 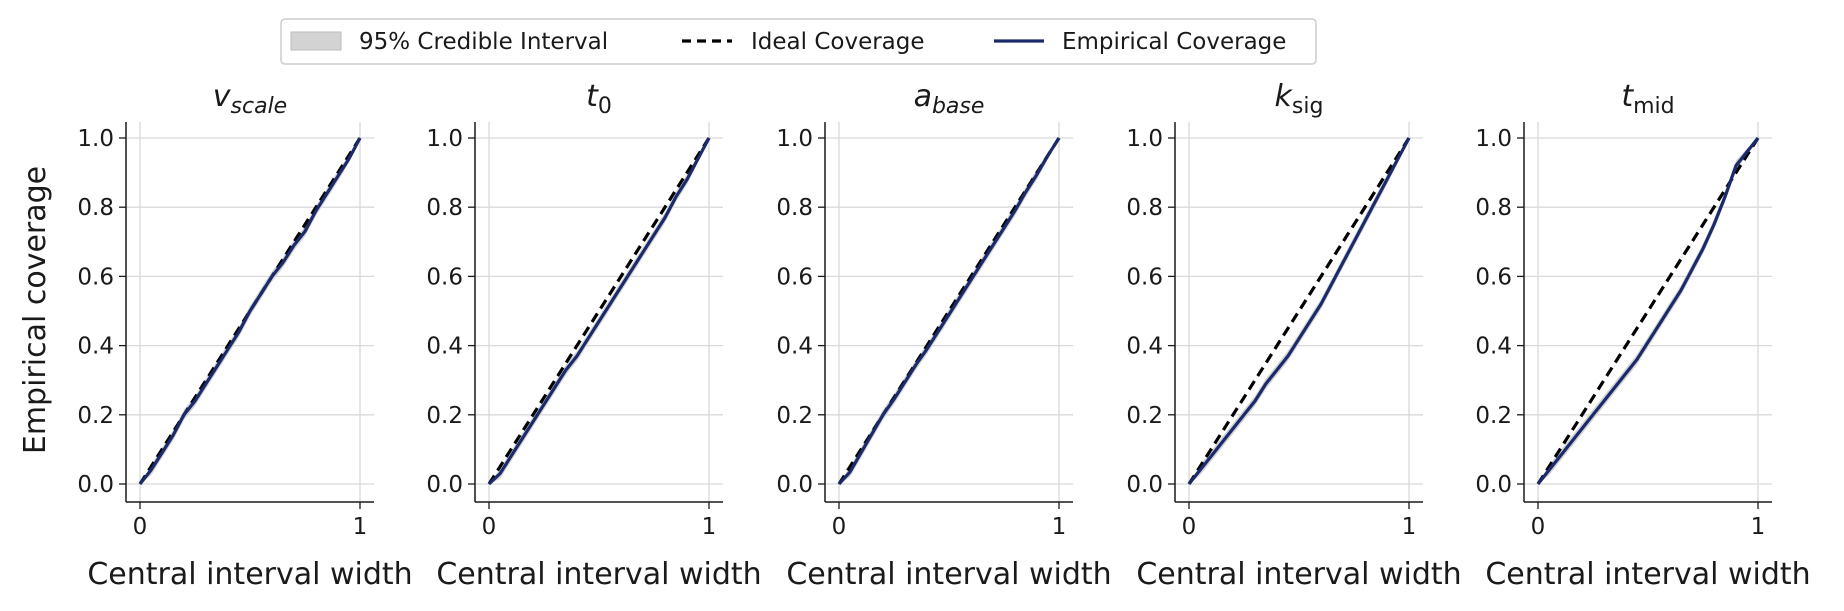 I want to click on legend-label-ideal-coverage: Ideal Coverage, so click(x=838, y=42).